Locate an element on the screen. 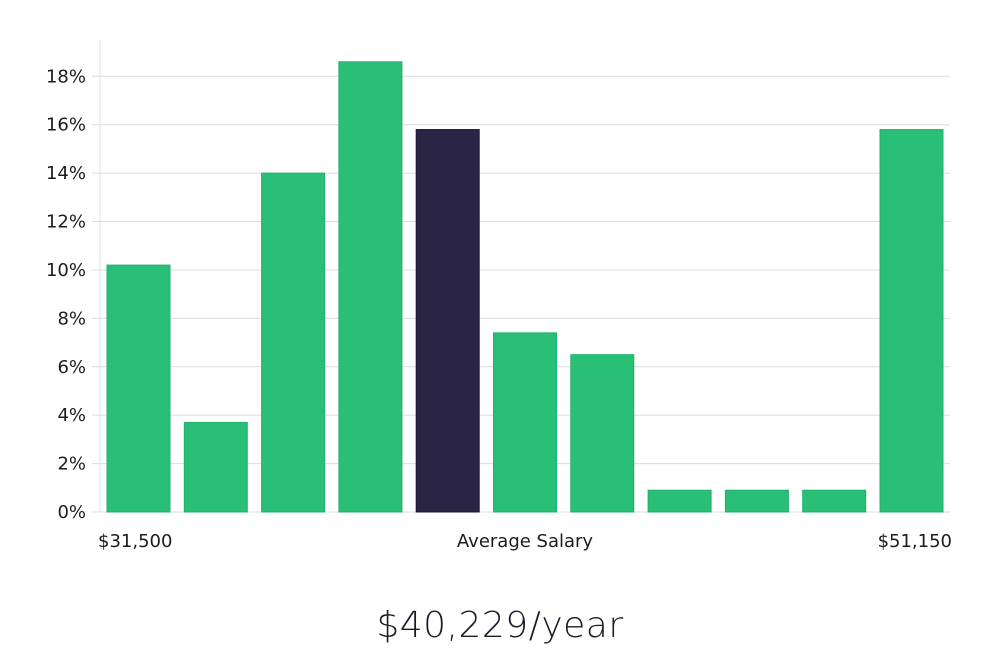 Image resolution: width=1000 pixels, height=660 pixels. x-label-min: $31,500 is located at coordinates (135, 541).